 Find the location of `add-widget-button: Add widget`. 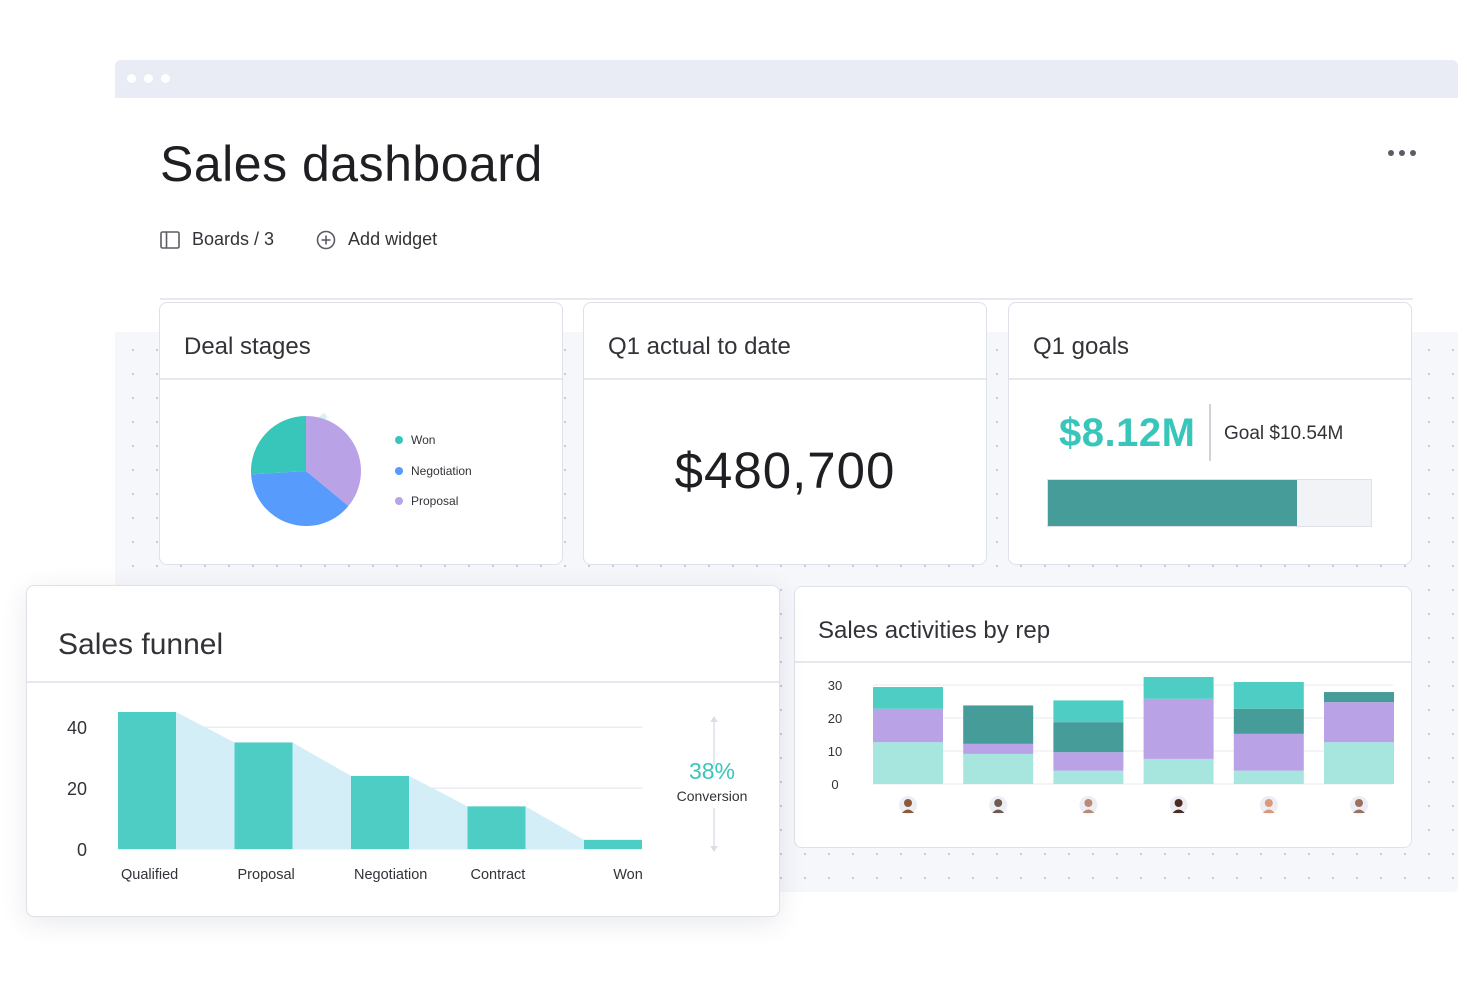

add-widget-button: Add widget is located at coordinates (376, 239).